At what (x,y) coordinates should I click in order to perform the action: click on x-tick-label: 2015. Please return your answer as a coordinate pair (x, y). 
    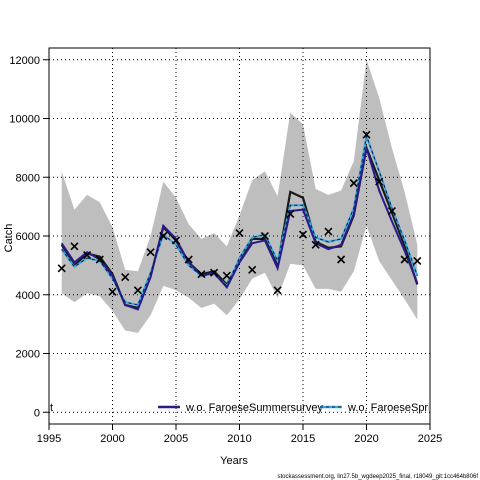
    Looking at the image, I should click on (303, 439).